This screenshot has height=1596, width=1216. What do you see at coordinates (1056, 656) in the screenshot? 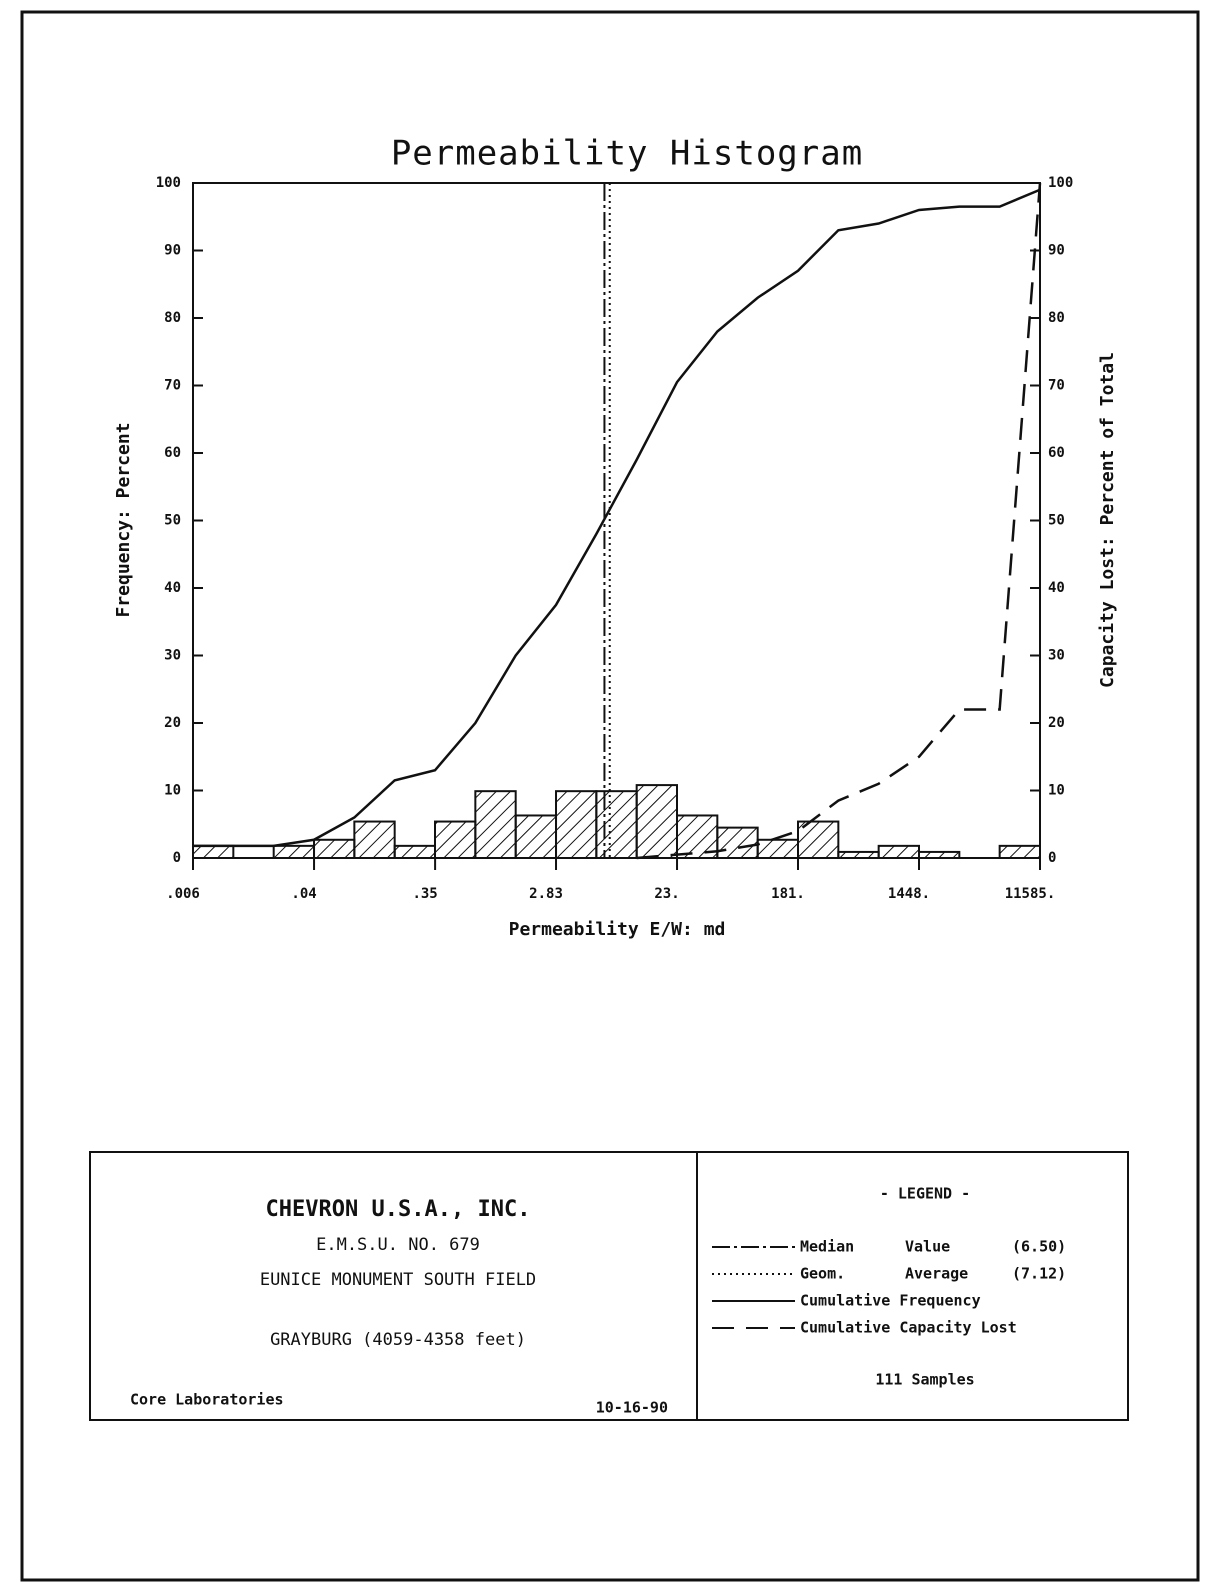
I see `y2-tick-label: 30` at bounding box center [1056, 656].